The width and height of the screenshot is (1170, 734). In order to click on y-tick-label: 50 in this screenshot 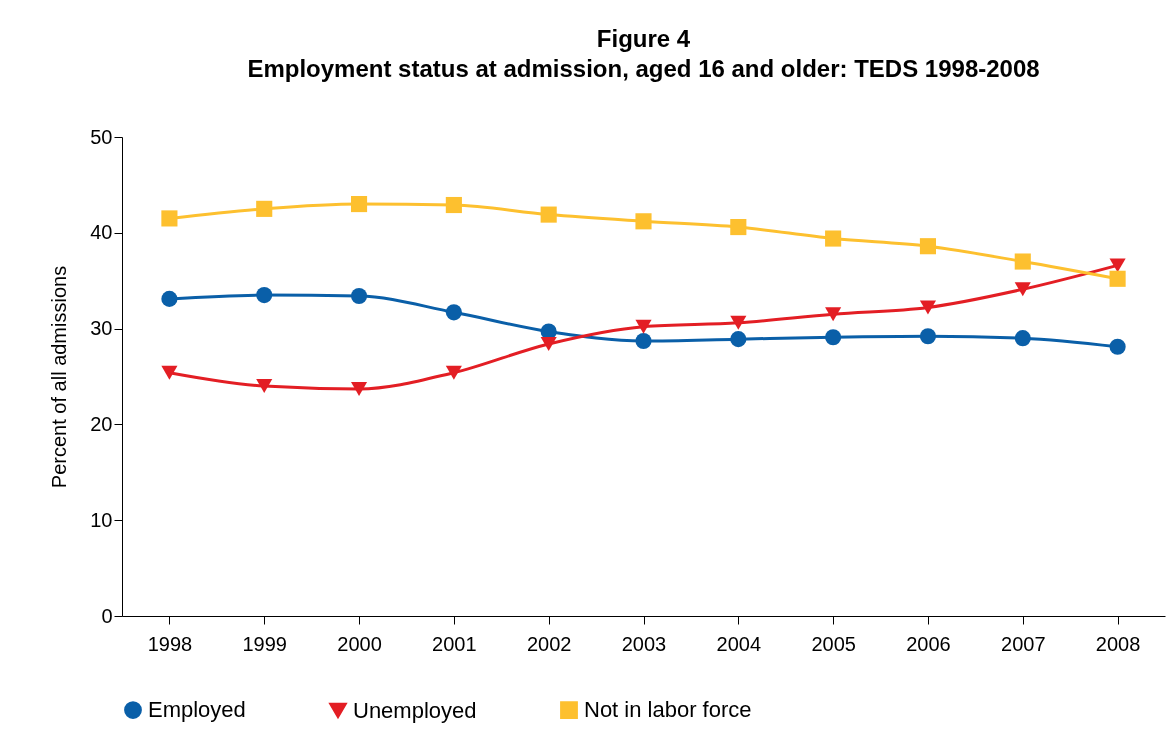, I will do `click(101, 136)`.